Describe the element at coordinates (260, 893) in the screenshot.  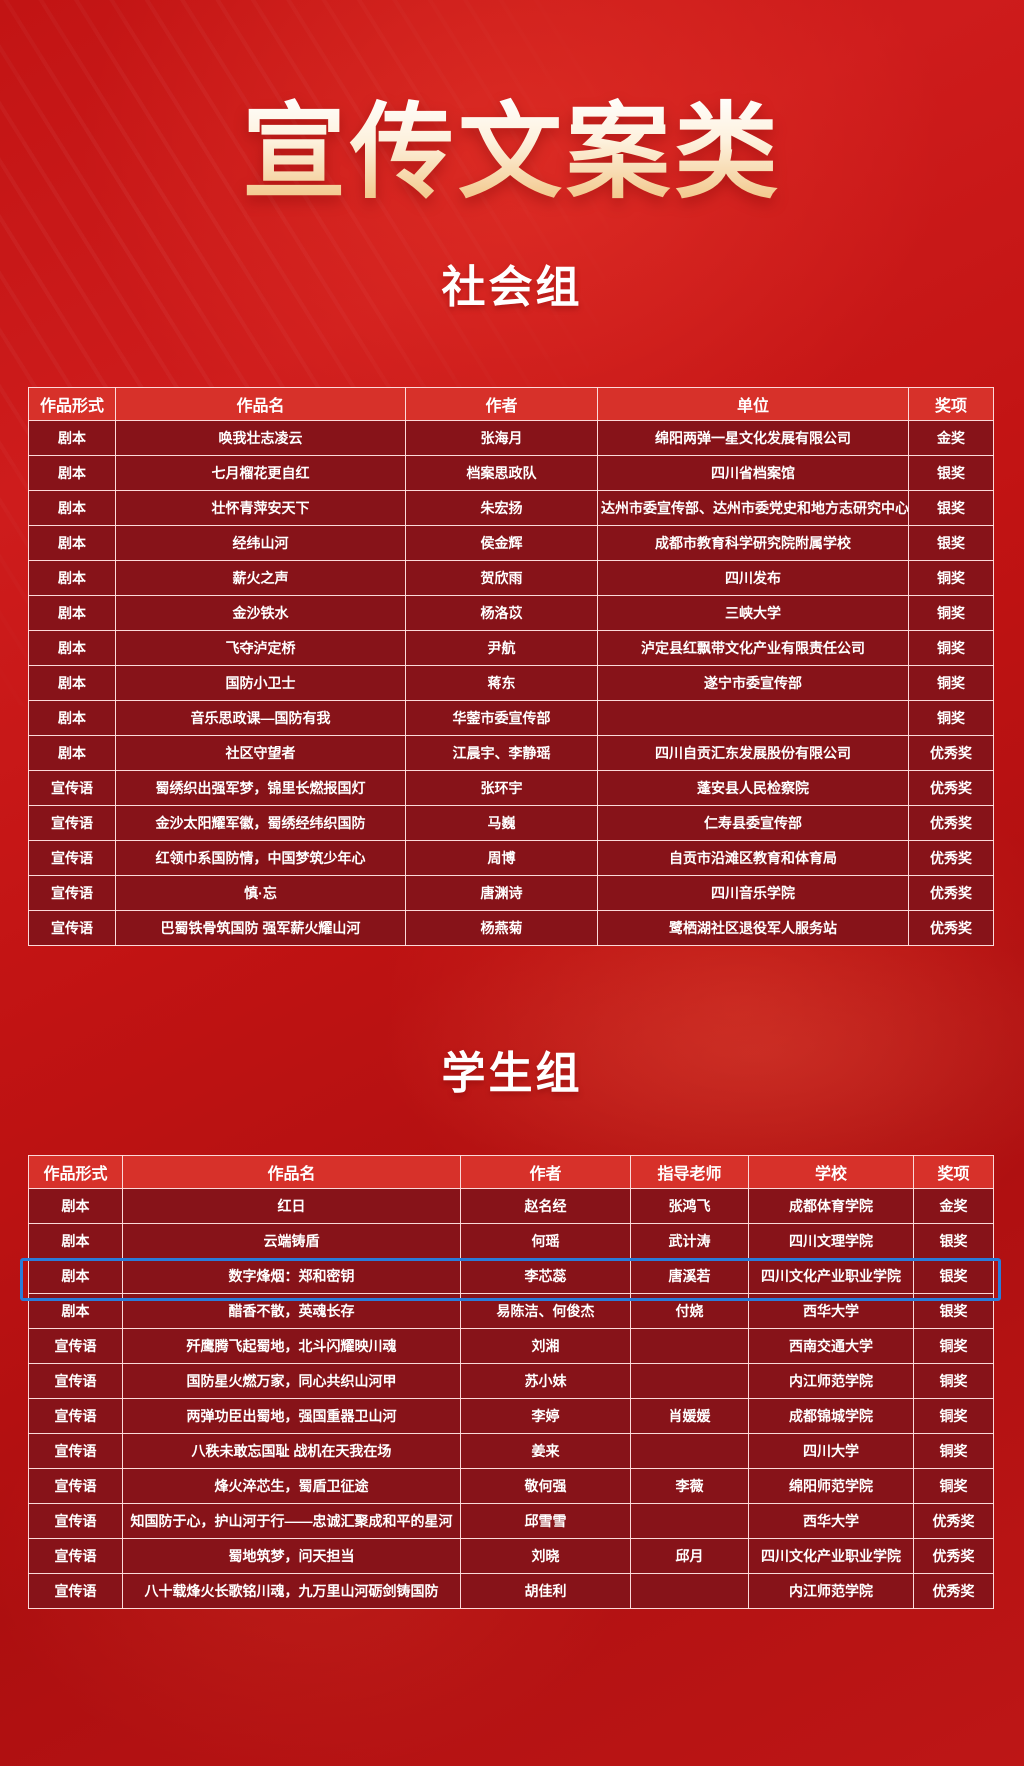
I see `table-cell: 慎·忘` at that location.